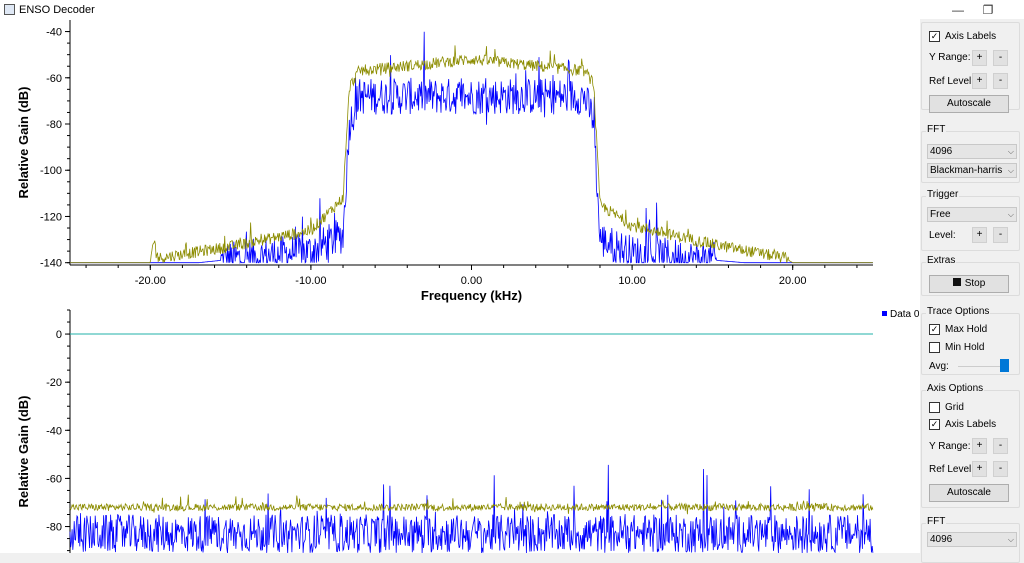 The image size is (1024, 563). Describe the element at coordinates (956, 282) in the screenshot. I see `stop-icon` at that location.